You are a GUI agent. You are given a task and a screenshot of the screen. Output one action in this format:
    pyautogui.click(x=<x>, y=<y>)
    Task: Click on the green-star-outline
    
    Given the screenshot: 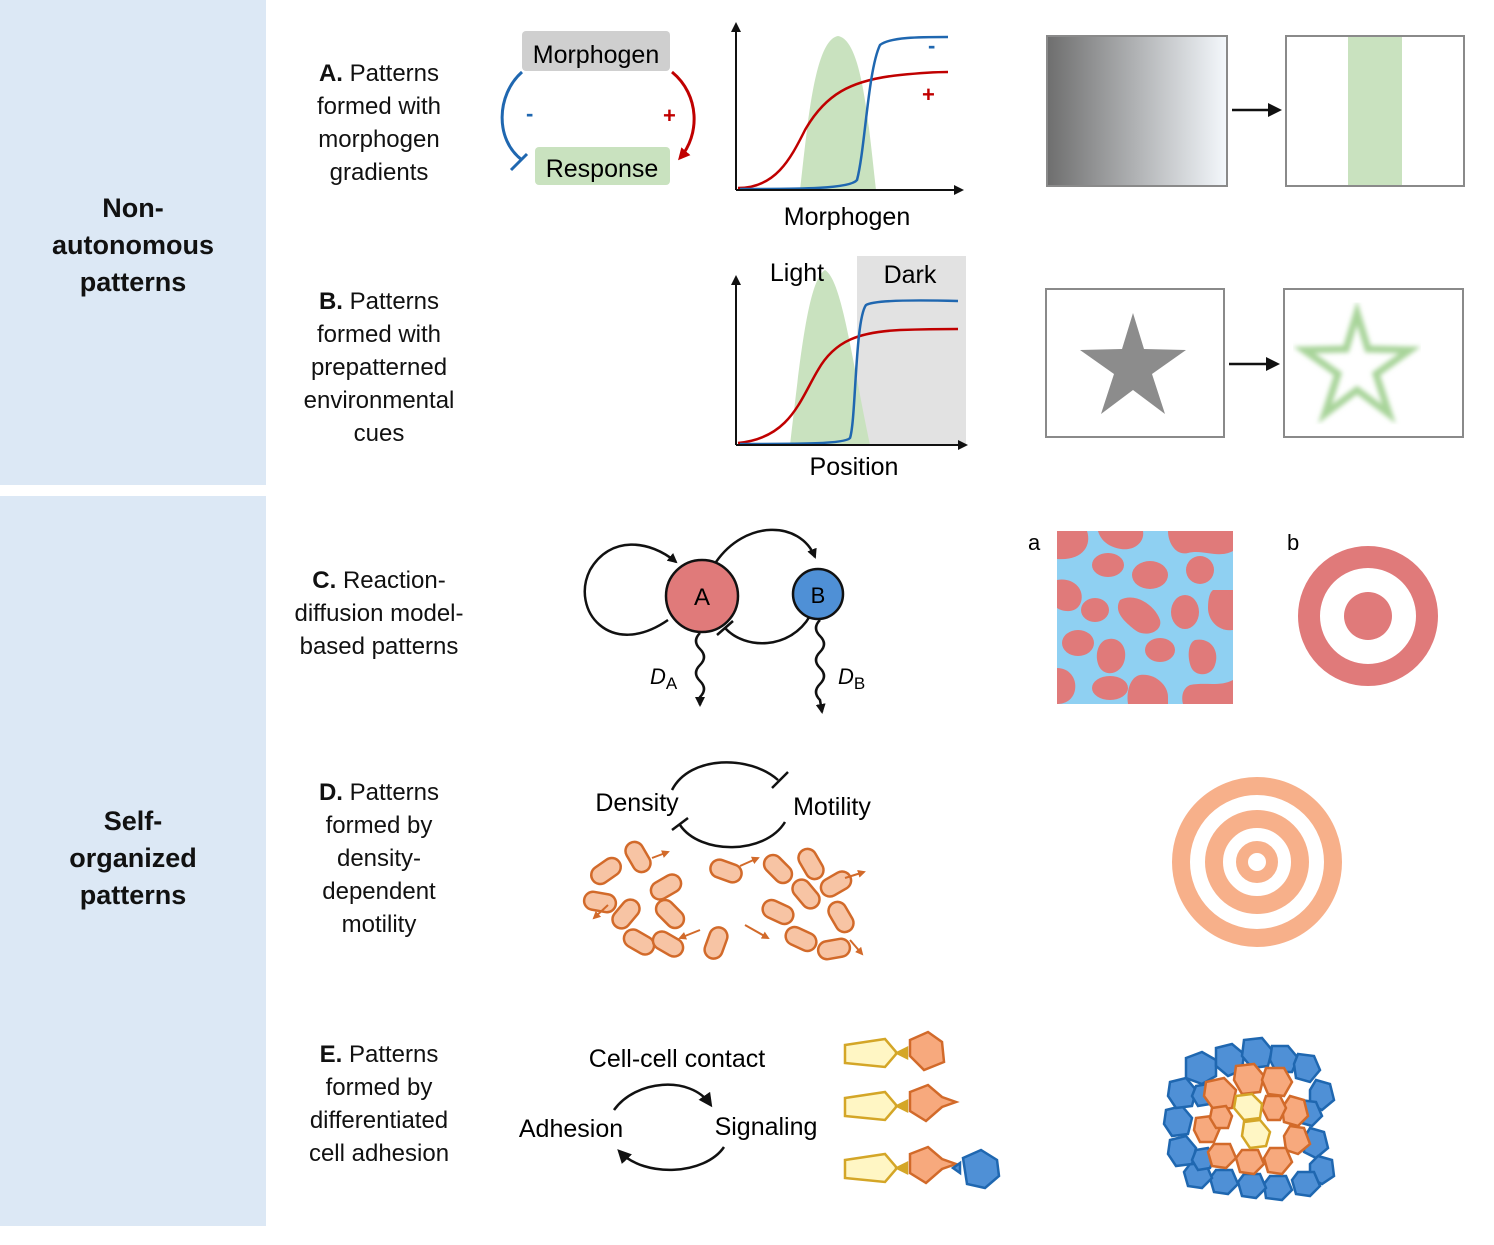 What is the action you would take?
    pyautogui.click(x=1357, y=362)
    